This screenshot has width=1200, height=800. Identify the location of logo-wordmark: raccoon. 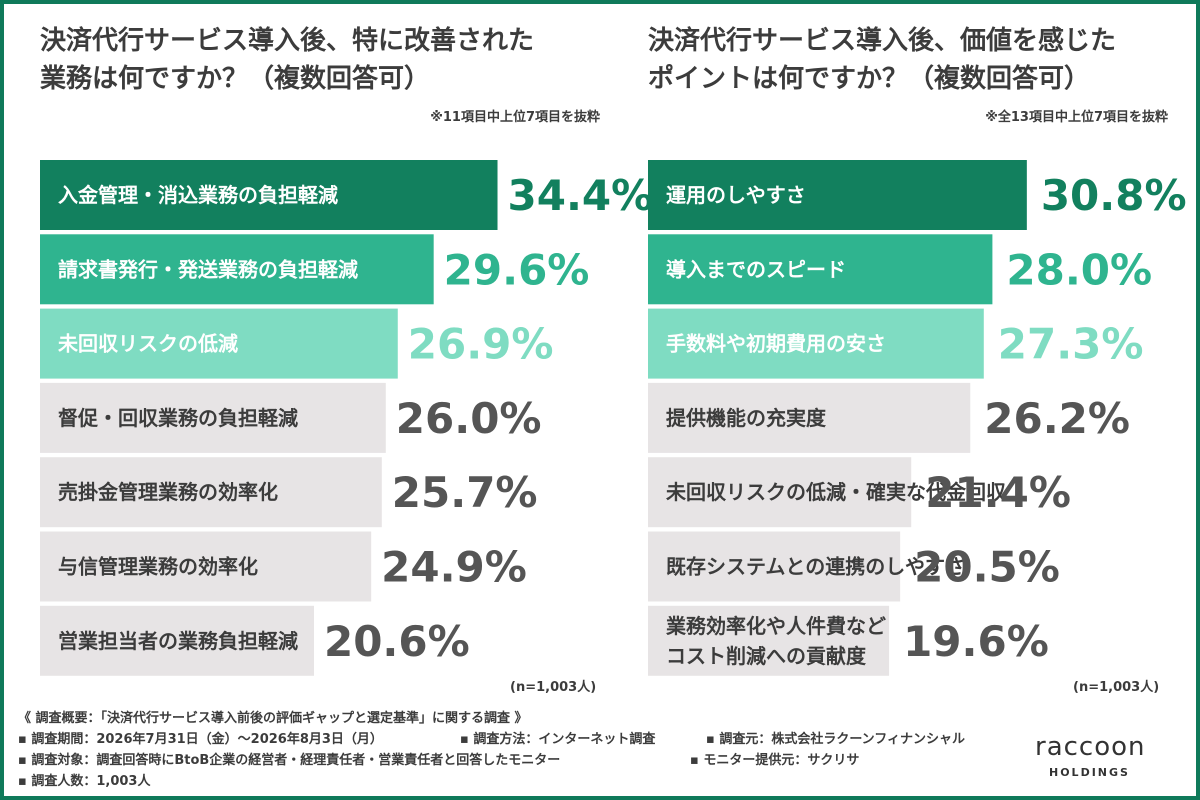
(1090, 747).